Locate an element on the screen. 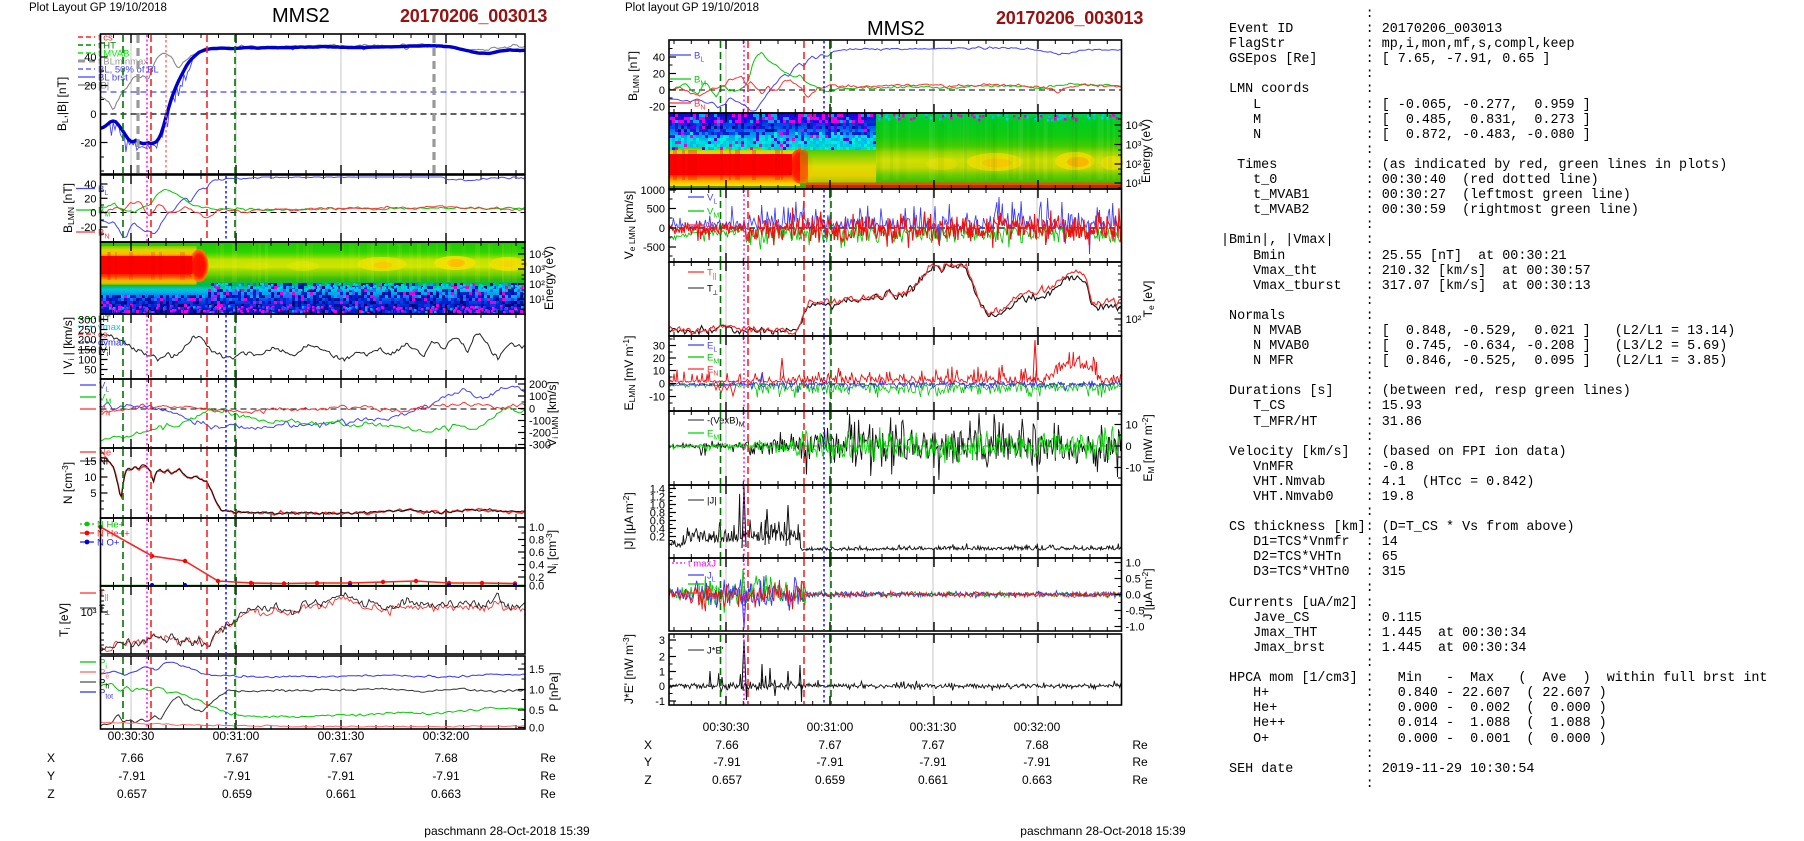 Image resolution: width=1804 pixels, height=841 pixels. svg-text: Pe is located at coordinates (104, 674).